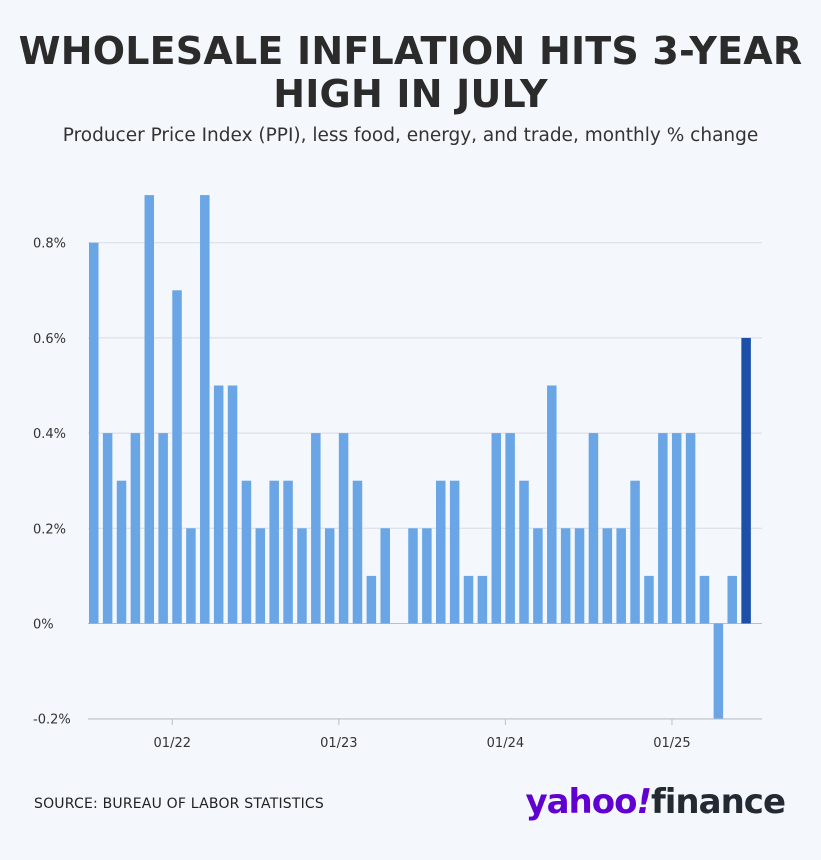  What do you see at coordinates (52, 482) in the screenshot?
I see `y-axis-labels: 0.8% 0.6% 0.4% 0.2% 0% -0.2%` at bounding box center [52, 482].